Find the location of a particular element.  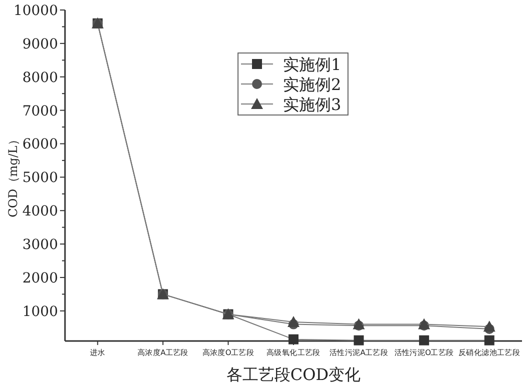

y-tick-label: 4000 is located at coordinates (40, 212).